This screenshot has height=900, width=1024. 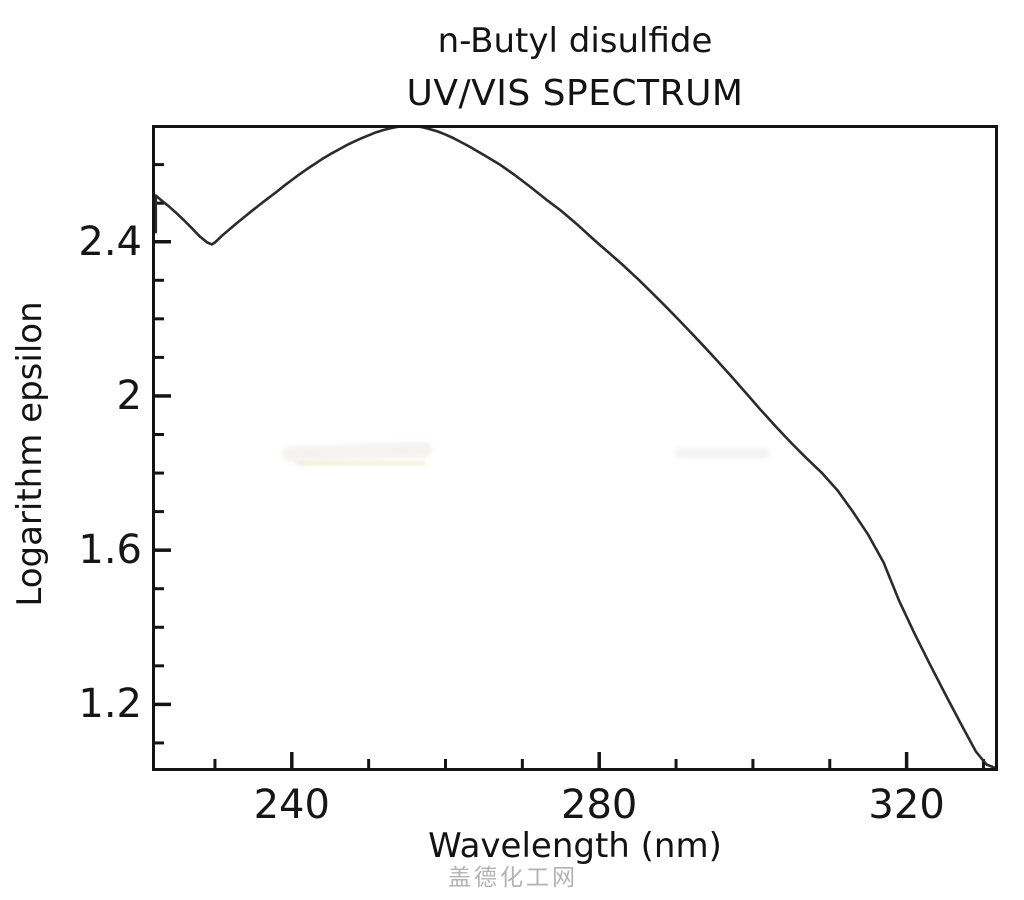 I want to click on chart-subtitle: UV/VIS SPECTRUM, so click(x=575, y=93).